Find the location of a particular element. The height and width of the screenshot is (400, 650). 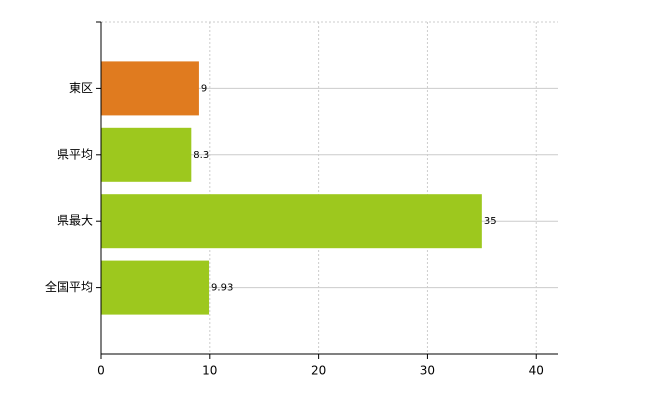

x-tick-label: 40 is located at coordinates (536, 371).